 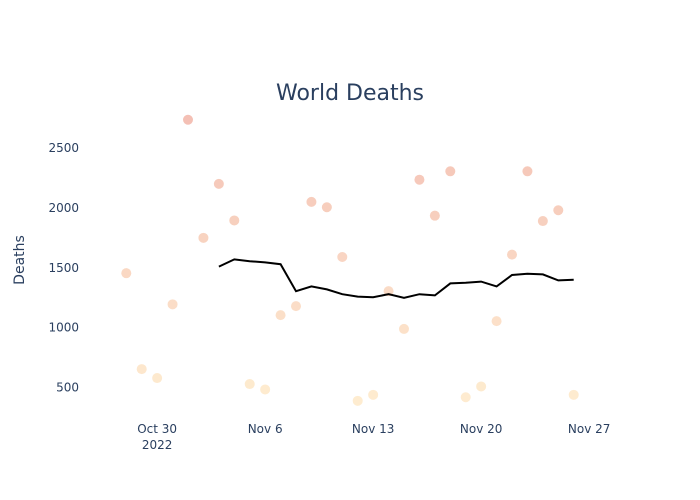 I want to click on trend-line, so click(x=396, y=278).